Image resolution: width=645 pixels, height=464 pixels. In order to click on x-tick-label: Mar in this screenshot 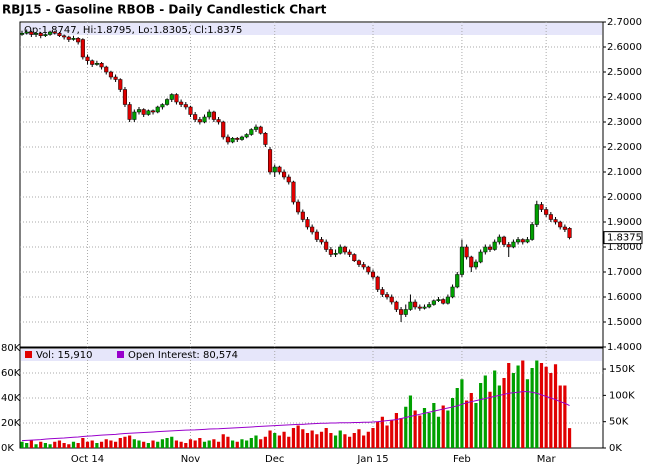, I will do `click(547, 459)`.